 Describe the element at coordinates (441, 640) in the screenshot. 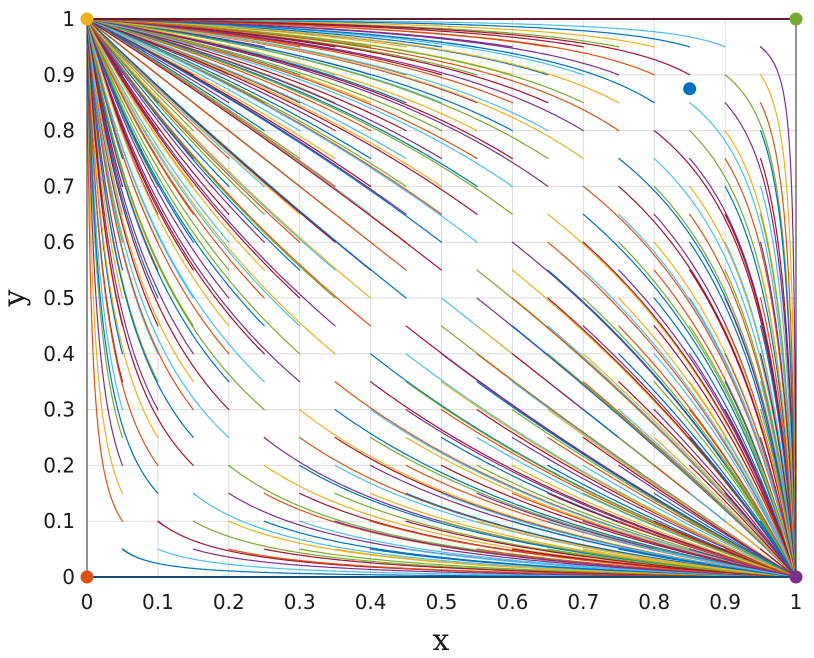

I see `x-axis-label: x` at that location.